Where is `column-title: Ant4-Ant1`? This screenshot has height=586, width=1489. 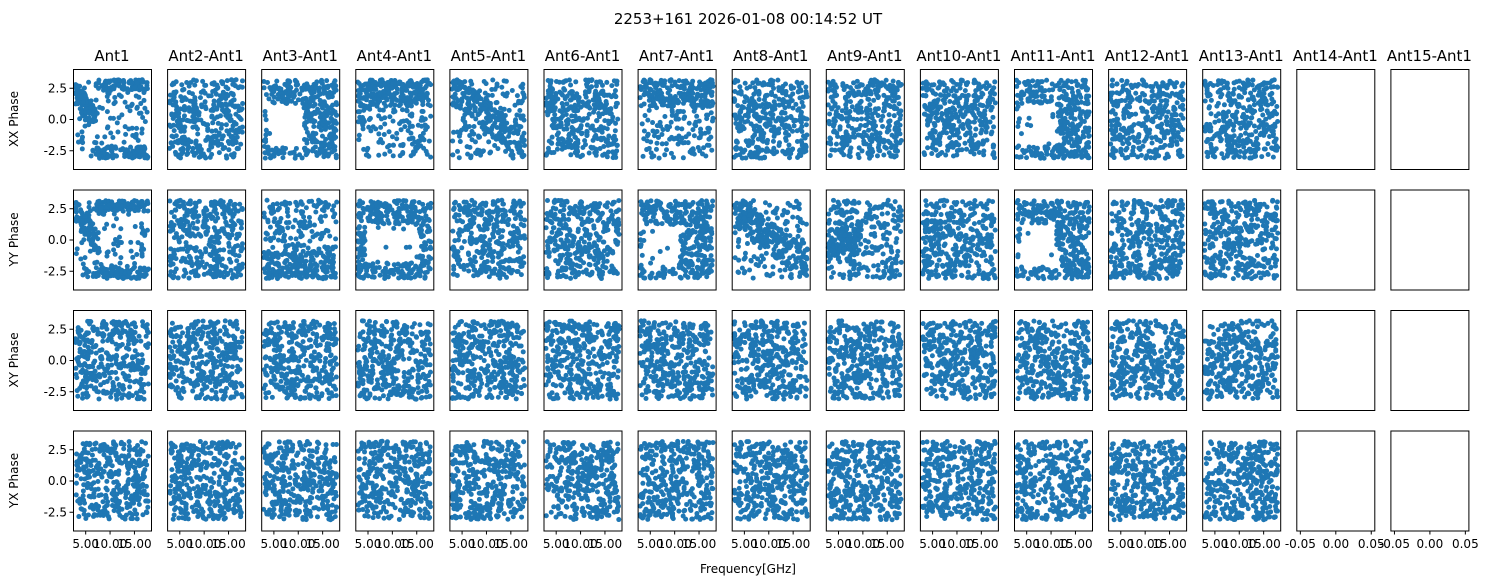
column-title: Ant4-Ant1 is located at coordinates (394, 56).